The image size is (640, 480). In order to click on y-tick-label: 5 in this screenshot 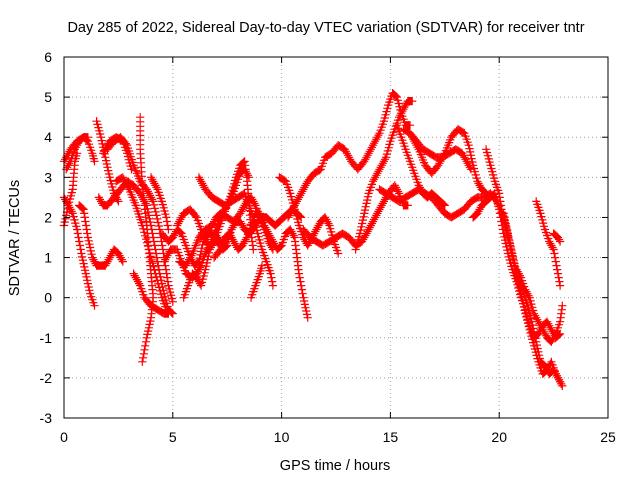, I will do `click(48, 97)`.